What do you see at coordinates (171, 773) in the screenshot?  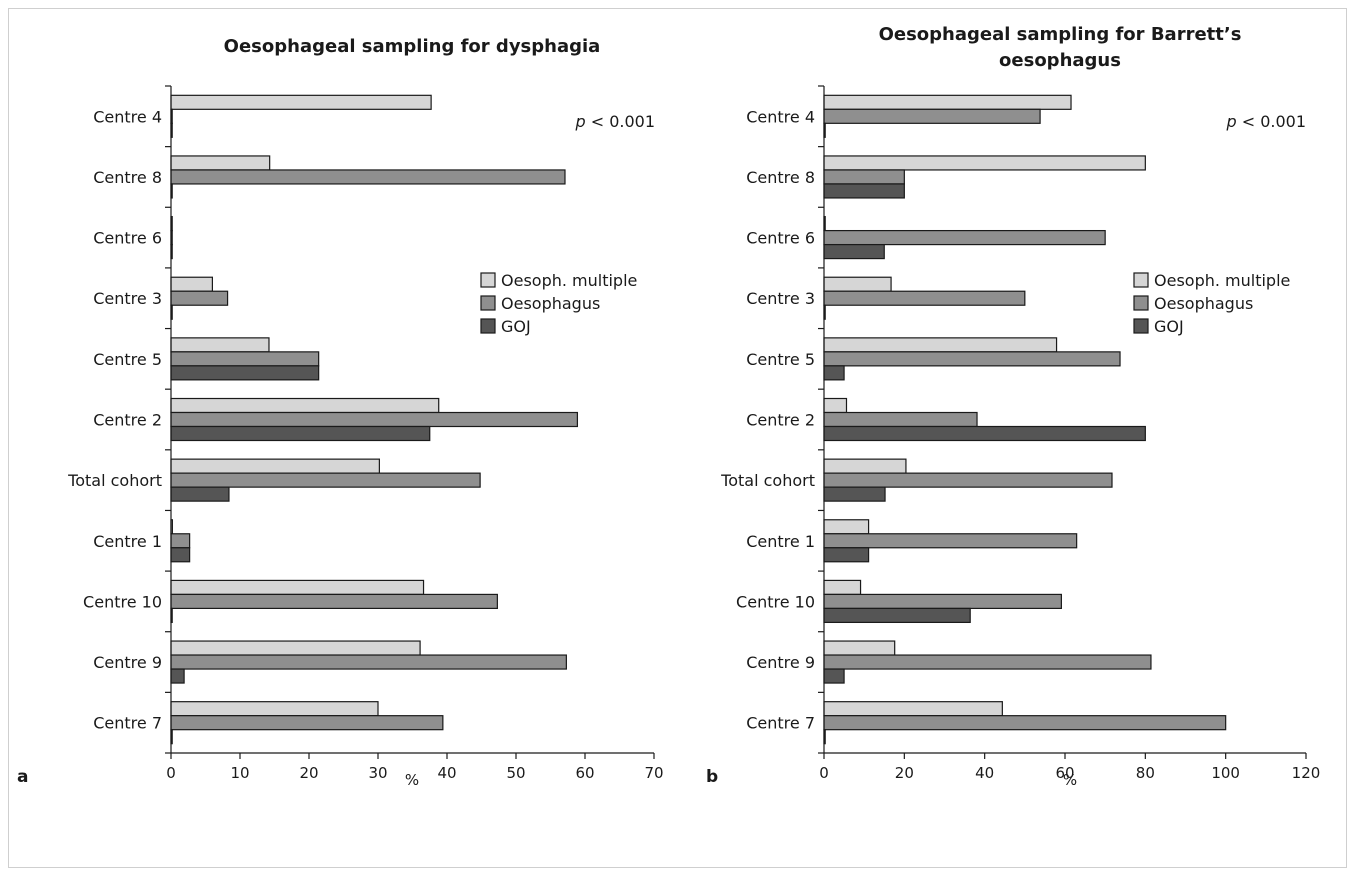 I see `panel-a-x-tick-label: 0` at bounding box center [171, 773].